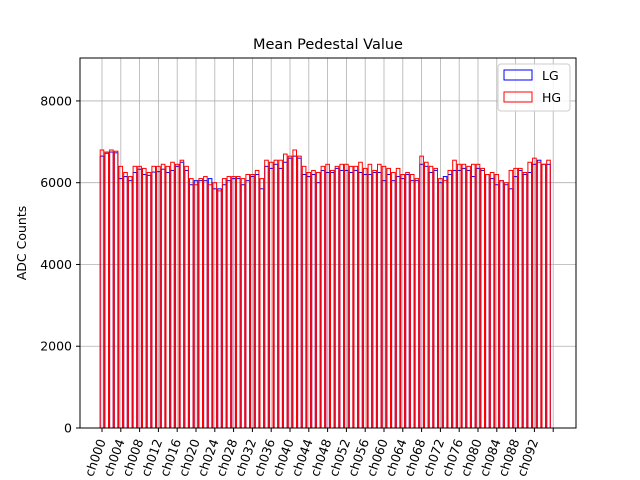 The image size is (640, 480). I want to click on y-tick-label: 4000, so click(56, 264).